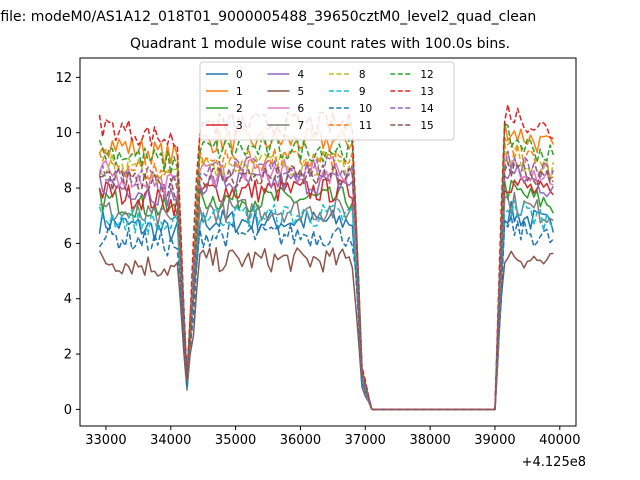 Image resolution: width=640 pixels, height=480 pixels. Describe the element at coordinates (429, 440) in the screenshot. I see `x-tick-label: 38000` at that location.